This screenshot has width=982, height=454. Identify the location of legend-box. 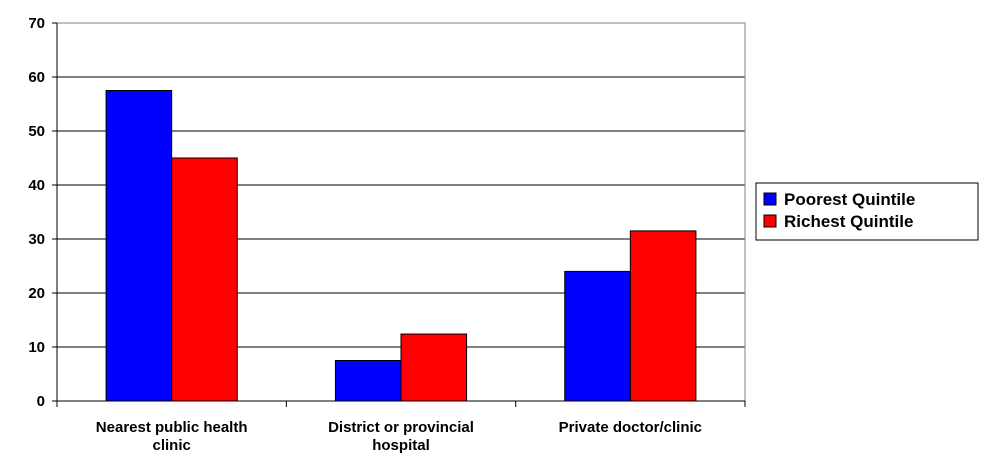
(867, 211).